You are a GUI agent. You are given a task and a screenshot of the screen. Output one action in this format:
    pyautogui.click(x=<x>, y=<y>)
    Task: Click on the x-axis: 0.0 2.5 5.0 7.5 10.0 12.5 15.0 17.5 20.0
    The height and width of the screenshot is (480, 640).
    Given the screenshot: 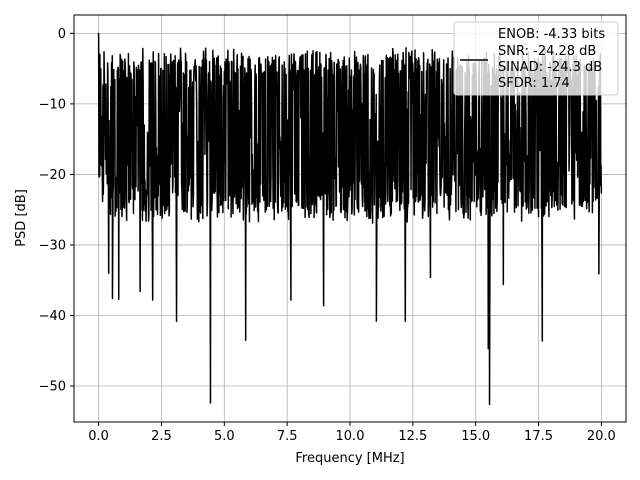 What is the action you would take?
    pyautogui.click(x=352, y=433)
    